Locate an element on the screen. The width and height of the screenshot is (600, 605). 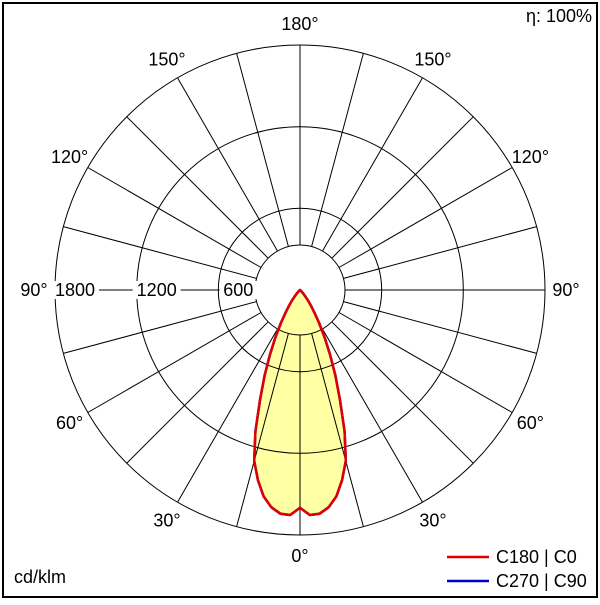
angle-label: 180° is located at coordinates (299, 24).